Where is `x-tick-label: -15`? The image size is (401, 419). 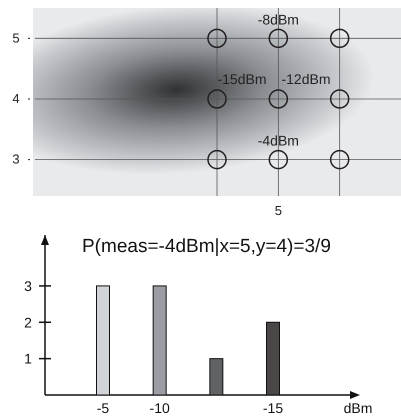 x-tick-label: -15 is located at coordinates (273, 408).